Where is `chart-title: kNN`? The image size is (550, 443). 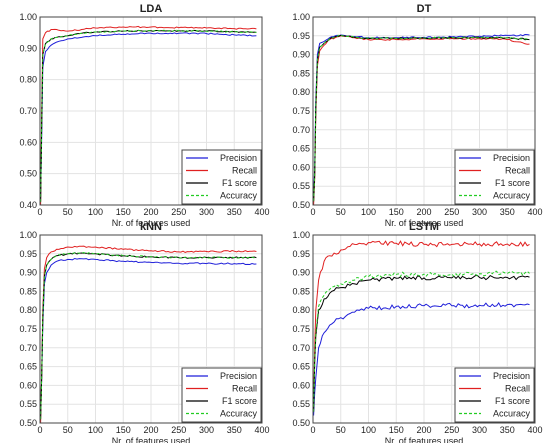
chart-title: kNN is located at coordinates (151, 227).